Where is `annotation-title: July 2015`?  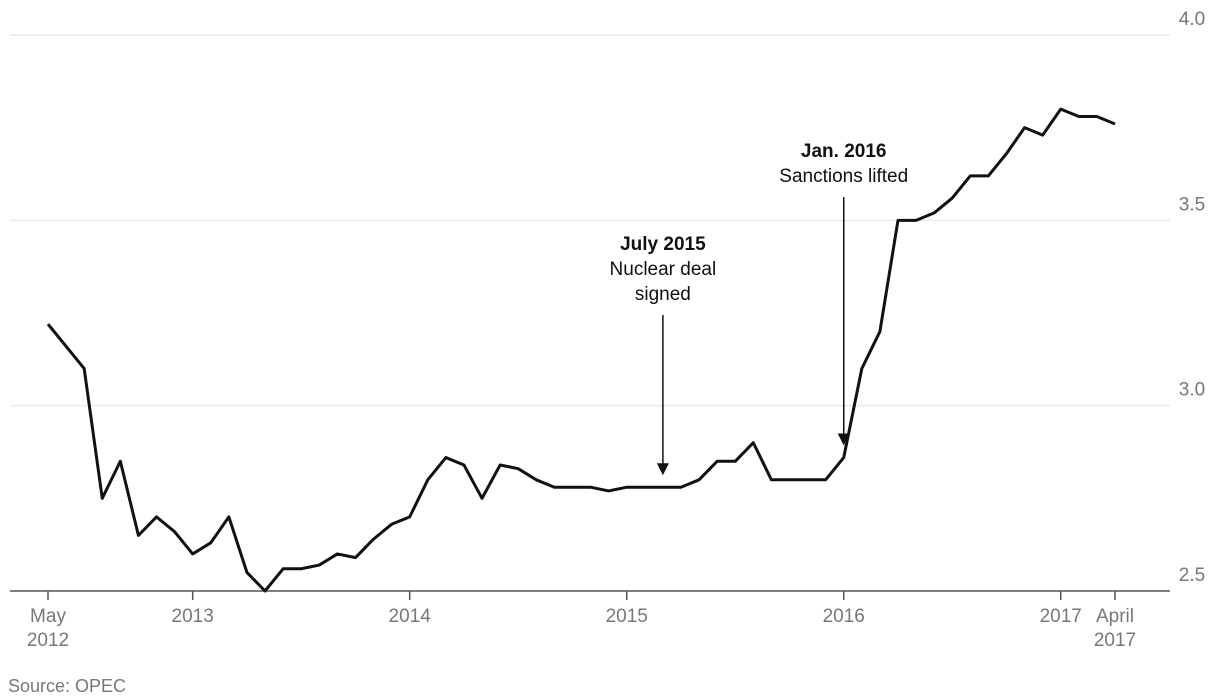 annotation-title: July 2015 is located at coordinates (663, 244).